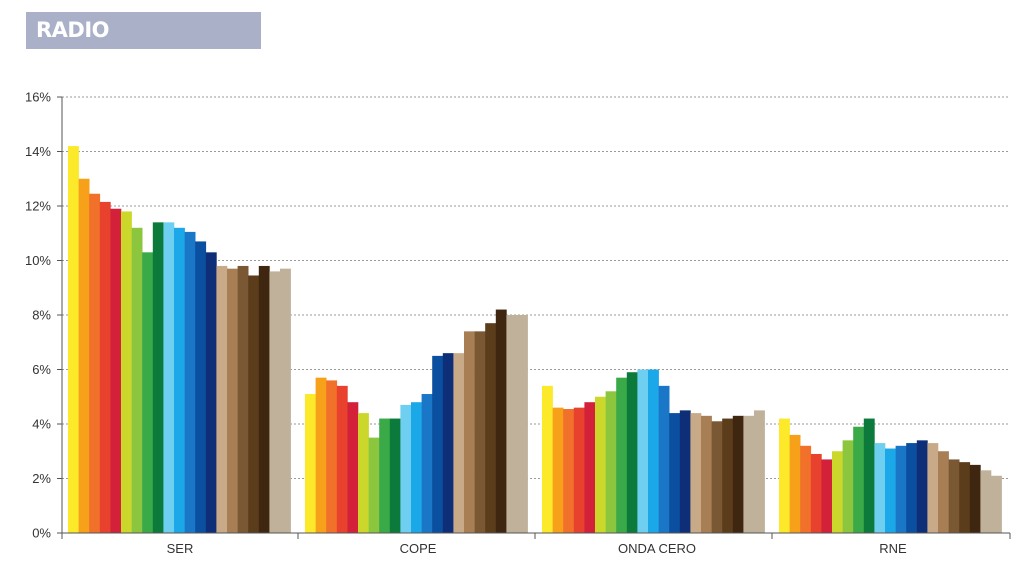 The height and width of the screenshot is (568, 1024). Describe the element at coordinates (418, 548) in the screenshot. I see `category-label: COPE` at that location.